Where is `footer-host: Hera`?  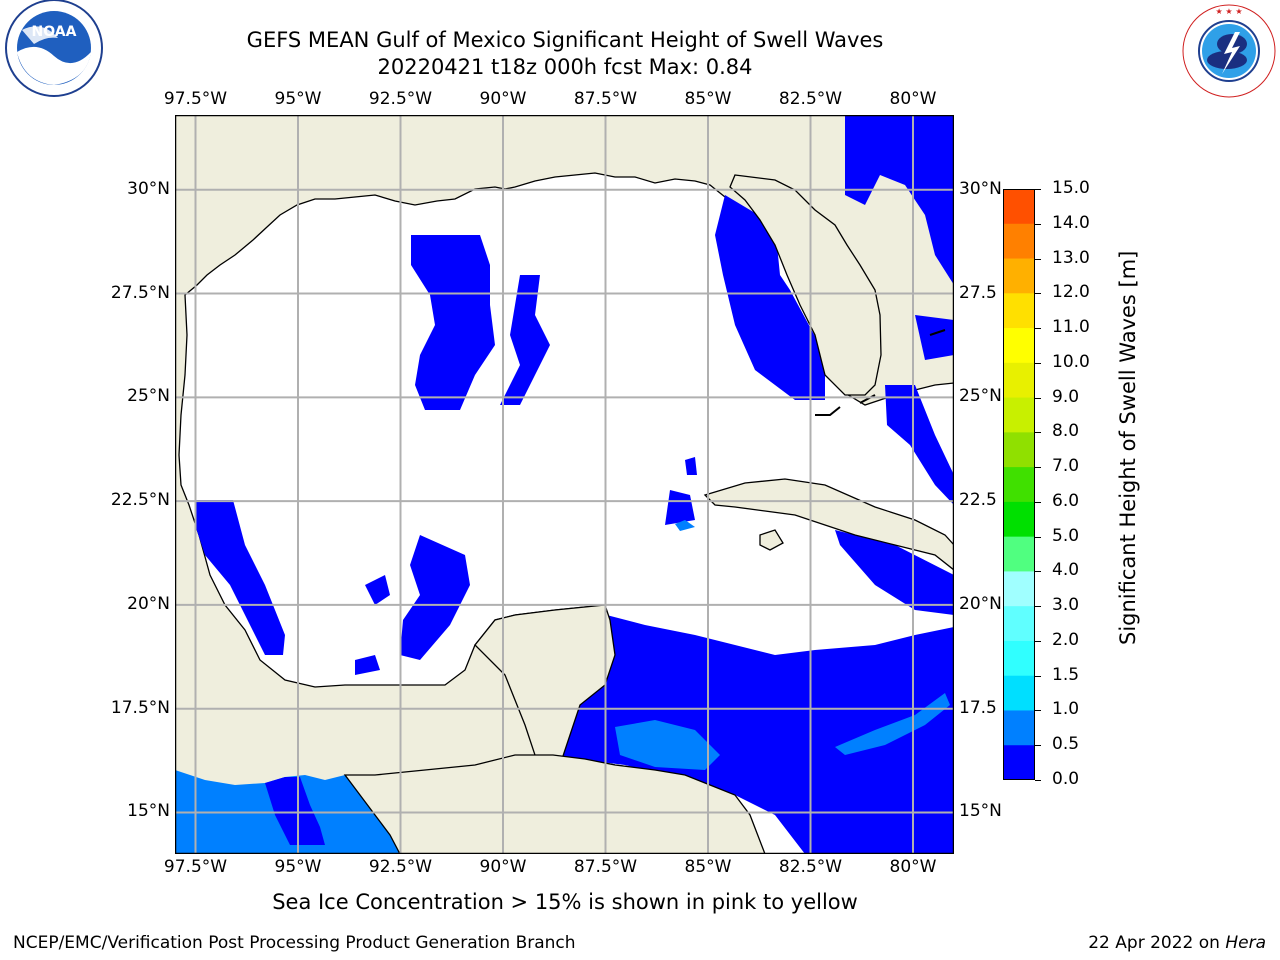
footer-host: Hera is located at coordinates (1245, 943).